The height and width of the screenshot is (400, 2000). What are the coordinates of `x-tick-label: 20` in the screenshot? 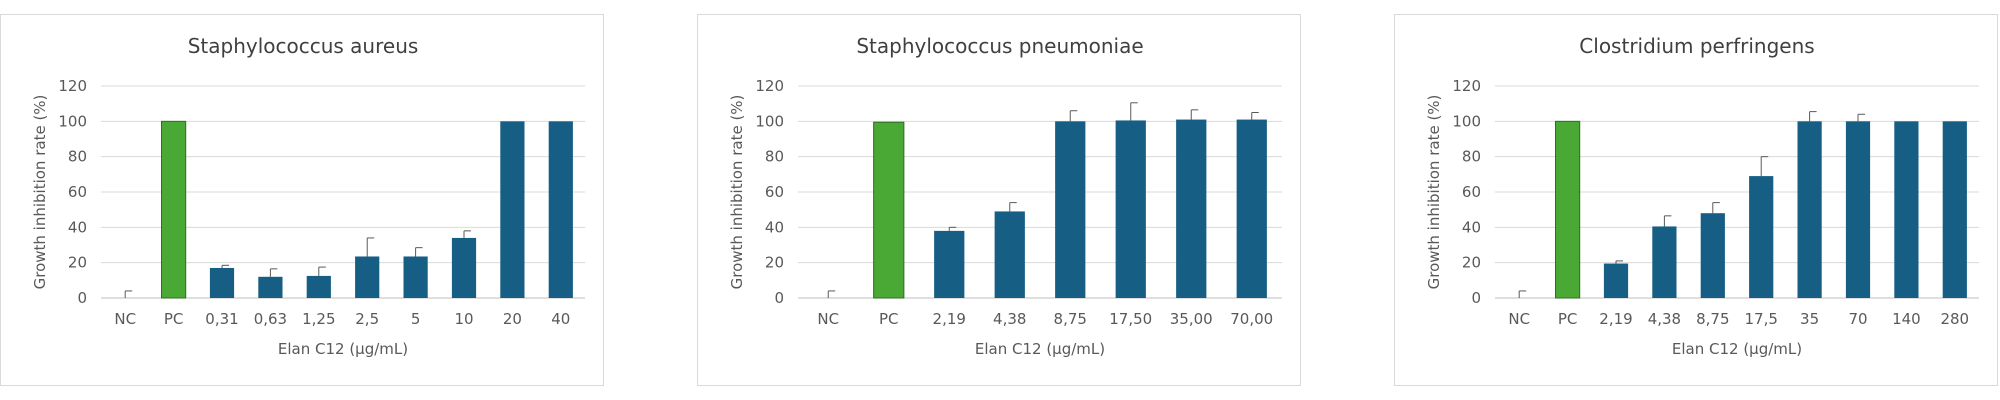 It's located at (512, 319).